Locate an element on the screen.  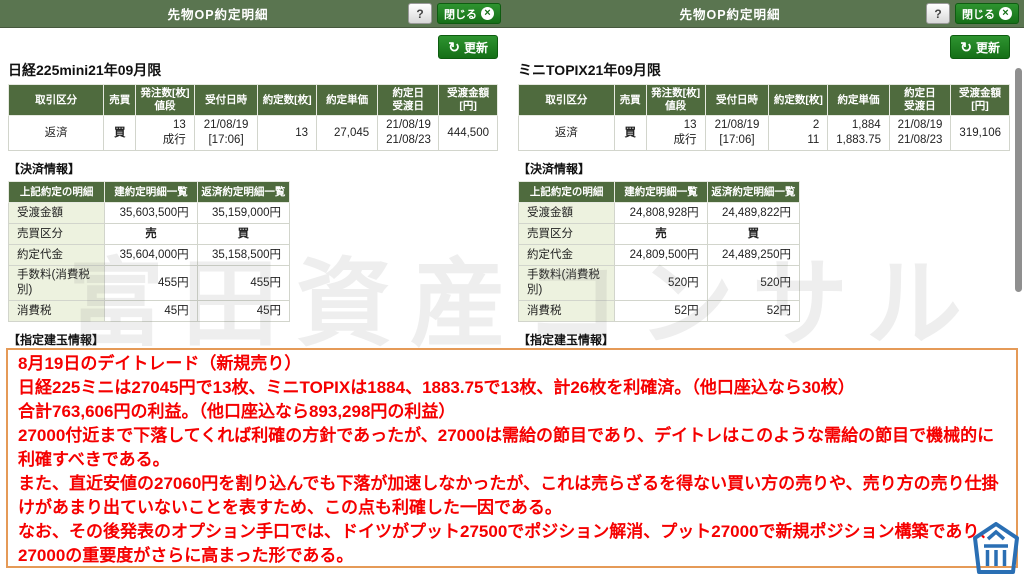
scrollbar-thumb is located at coordinates (1018, 180).